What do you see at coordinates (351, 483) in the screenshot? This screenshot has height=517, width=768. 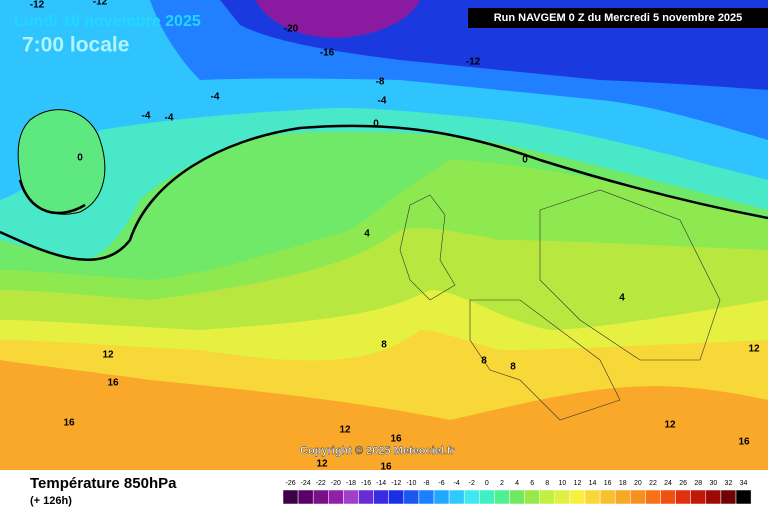 I see `legend-label: -18` at bounding box center [351, 483].